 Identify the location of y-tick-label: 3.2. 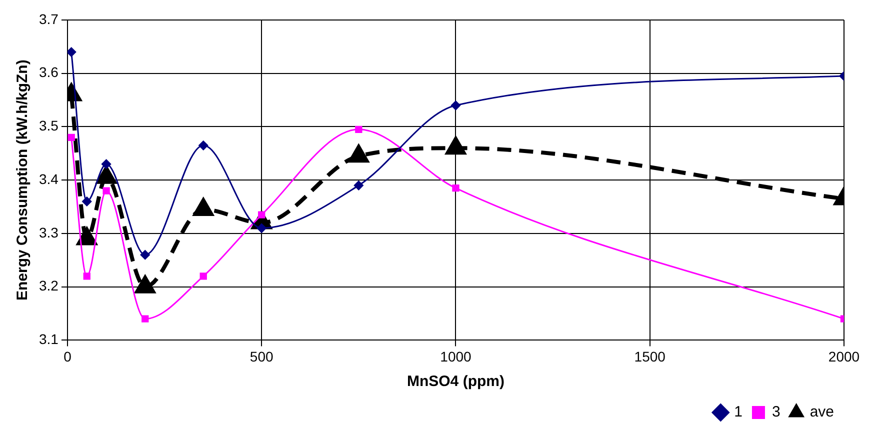
(48, 286).